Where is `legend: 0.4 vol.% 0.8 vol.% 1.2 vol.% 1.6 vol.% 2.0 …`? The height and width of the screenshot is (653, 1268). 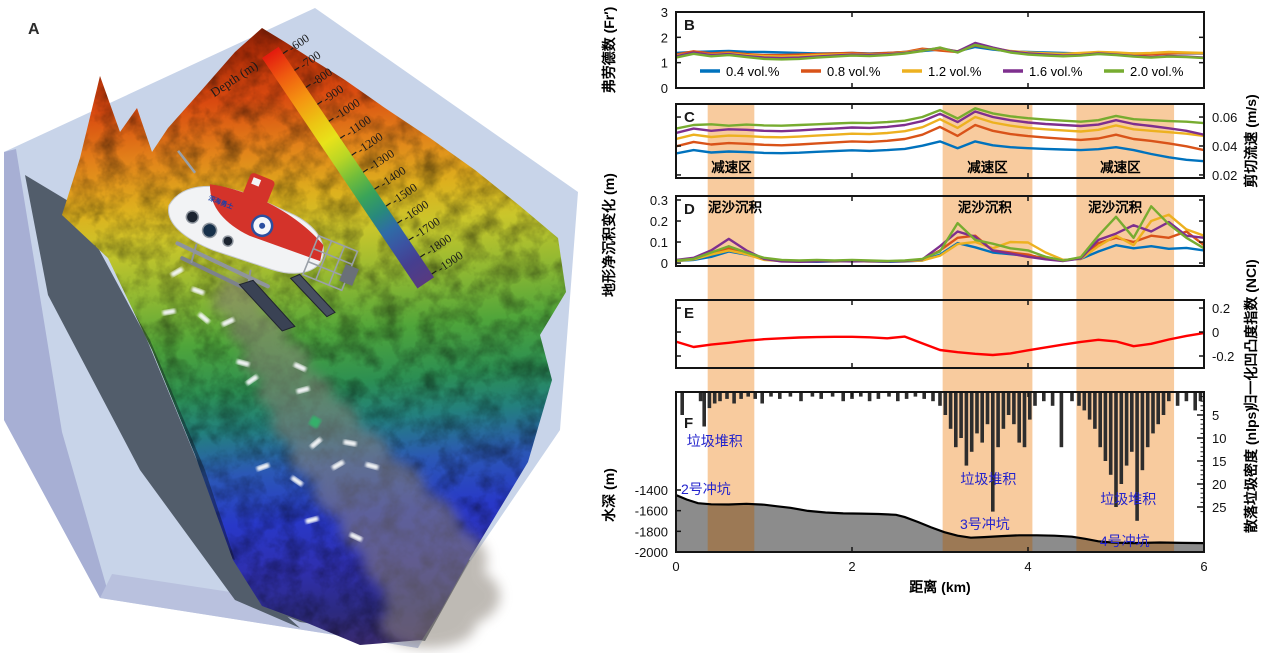
legend: 0.4 vol.% 0.8 vol.% 1.2 vol.% 1.6 vol.% 2.0 … is located at coordinates (942, 71).